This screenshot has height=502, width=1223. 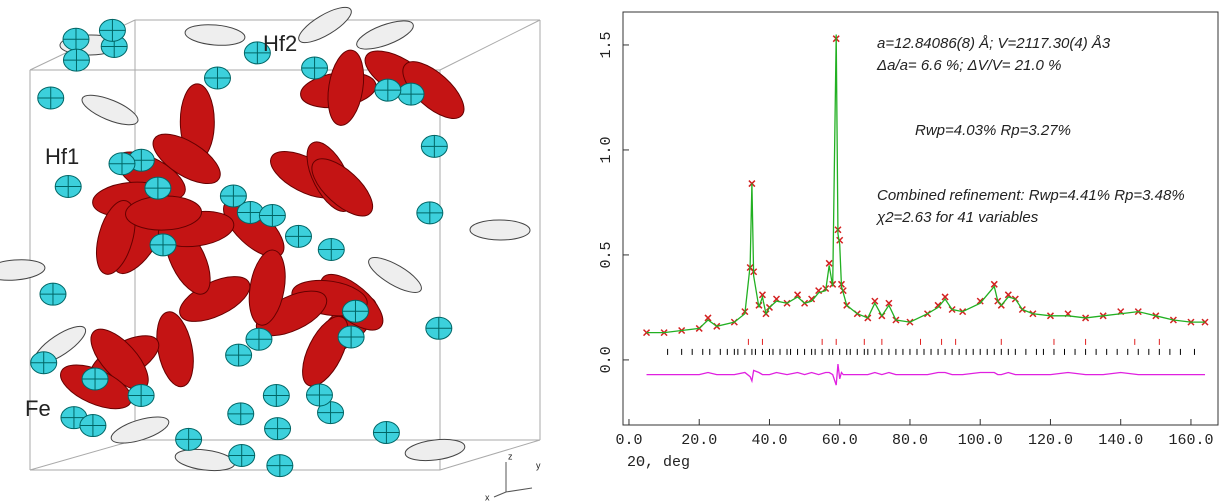 What do you see at coordinates (510, 456) in the screenshot?
I see `axis-triad-label: z` at bounding box center [510, 456].